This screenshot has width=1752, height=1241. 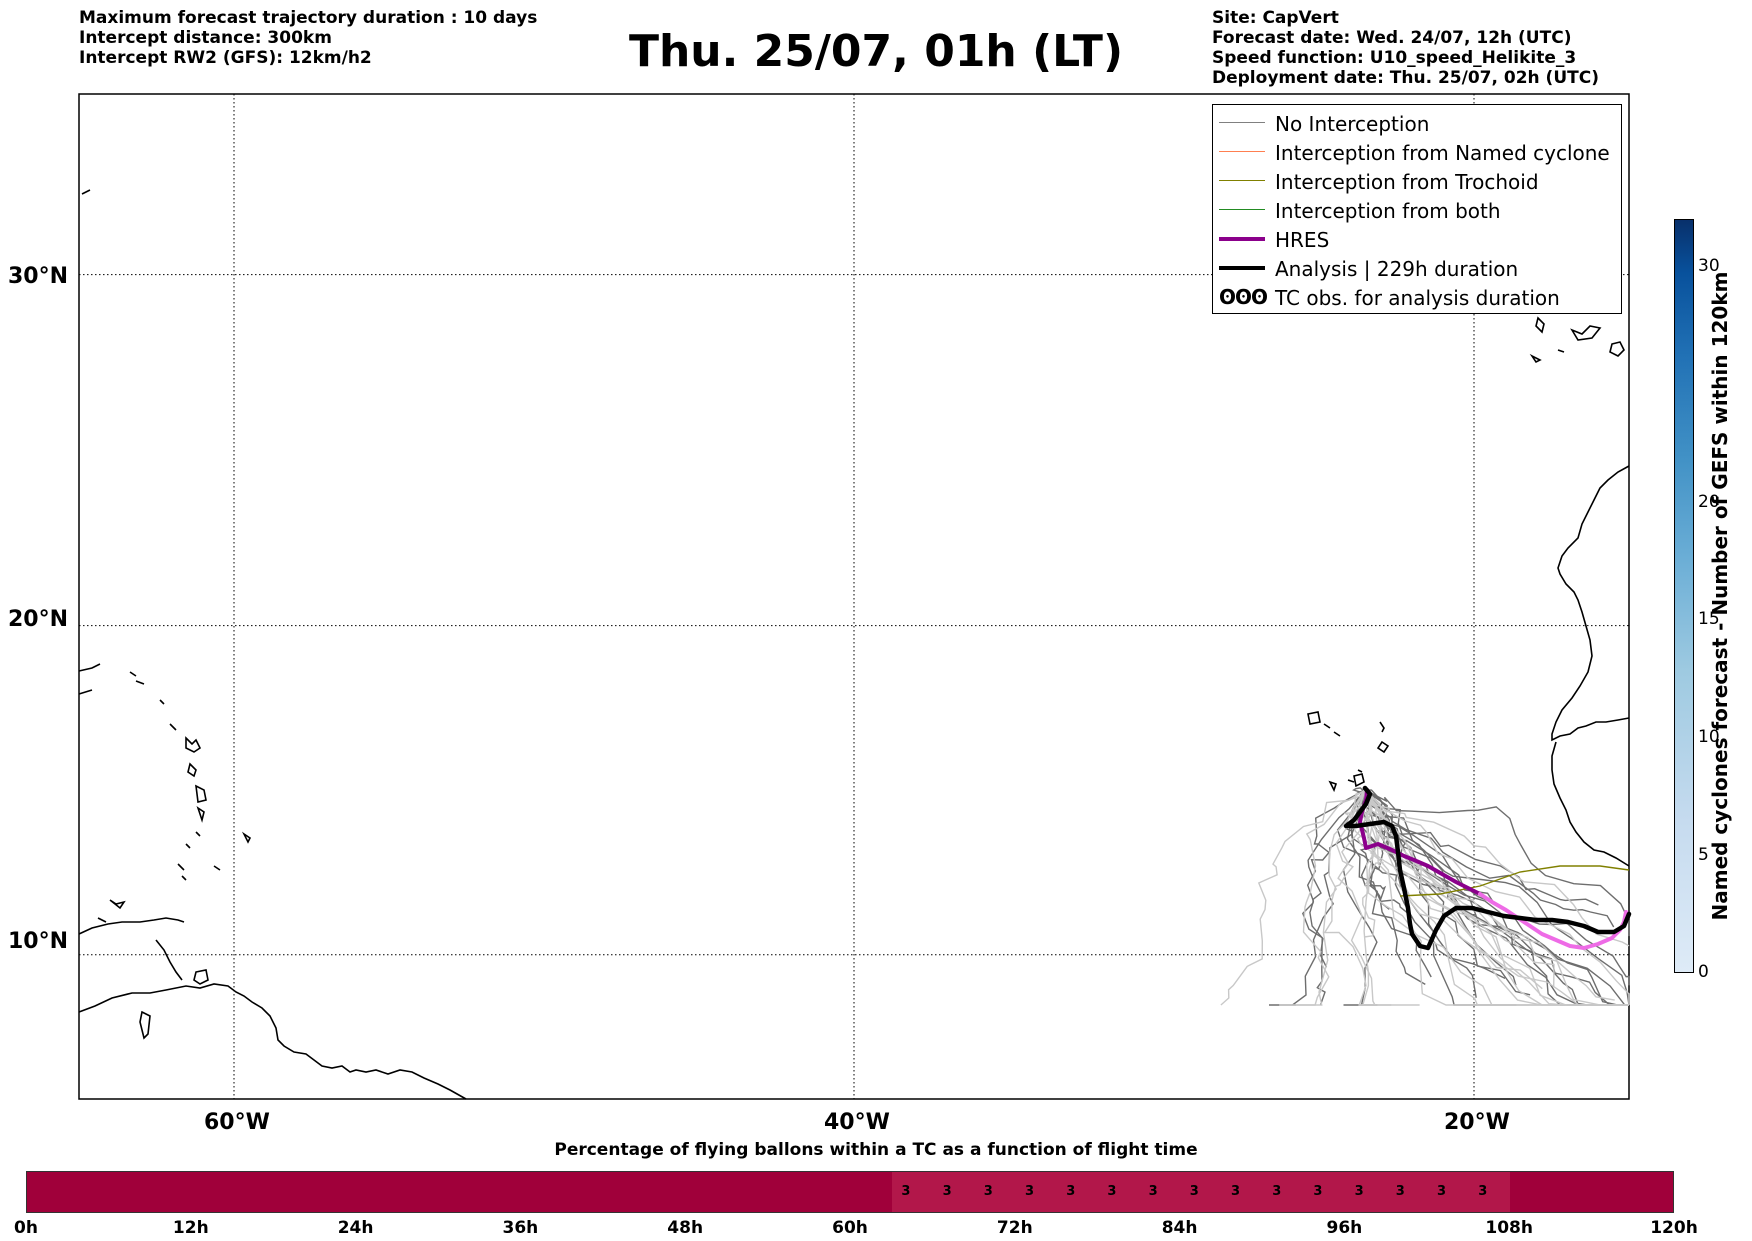 What do you see at coordinates (857, 1122) in the screenshot?
I see `lon-label-40w: 40°W` at bounding box center [857, 1122].